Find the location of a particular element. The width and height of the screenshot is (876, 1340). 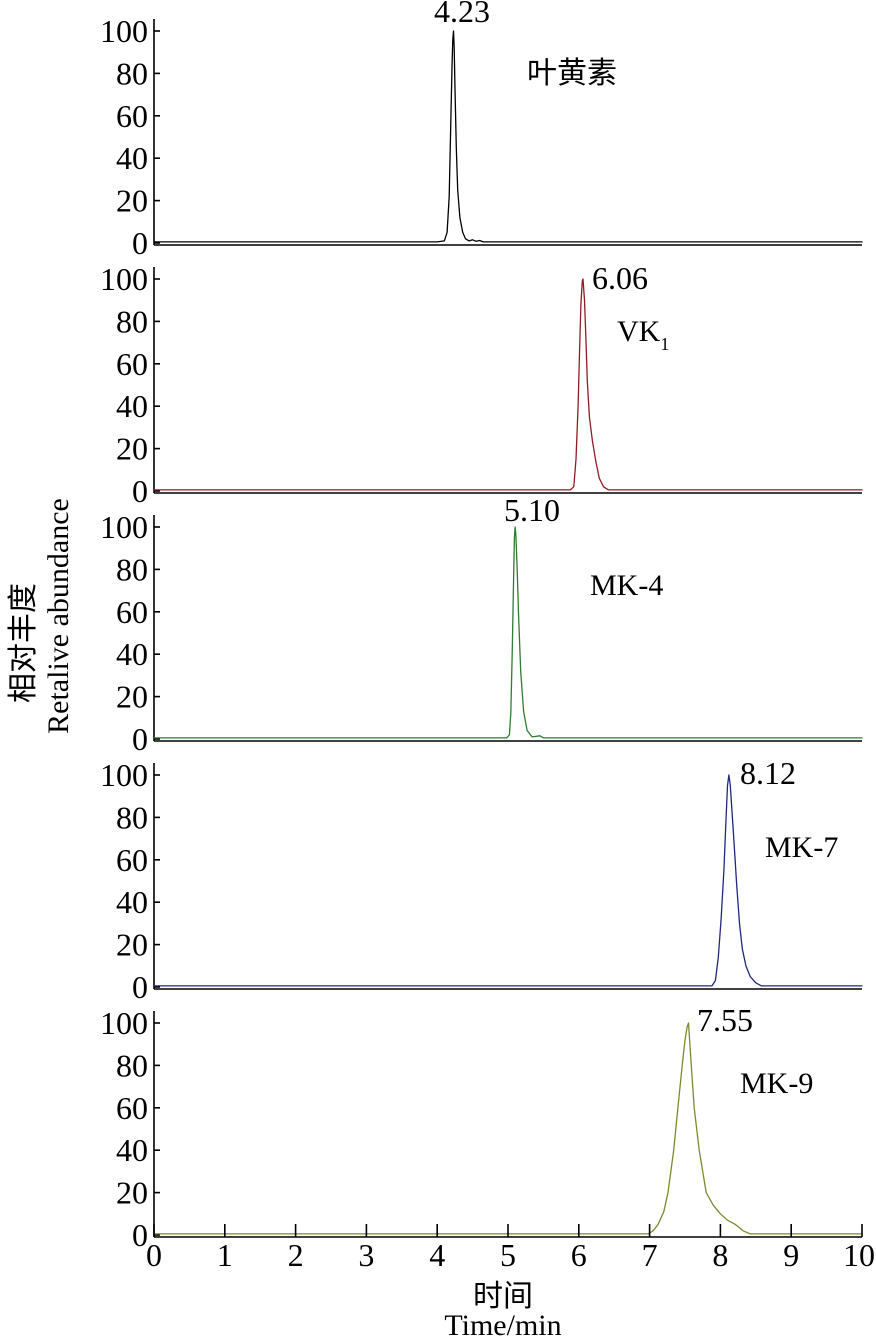

x-tick-label: 1 is located at coordinates (225, 1255).